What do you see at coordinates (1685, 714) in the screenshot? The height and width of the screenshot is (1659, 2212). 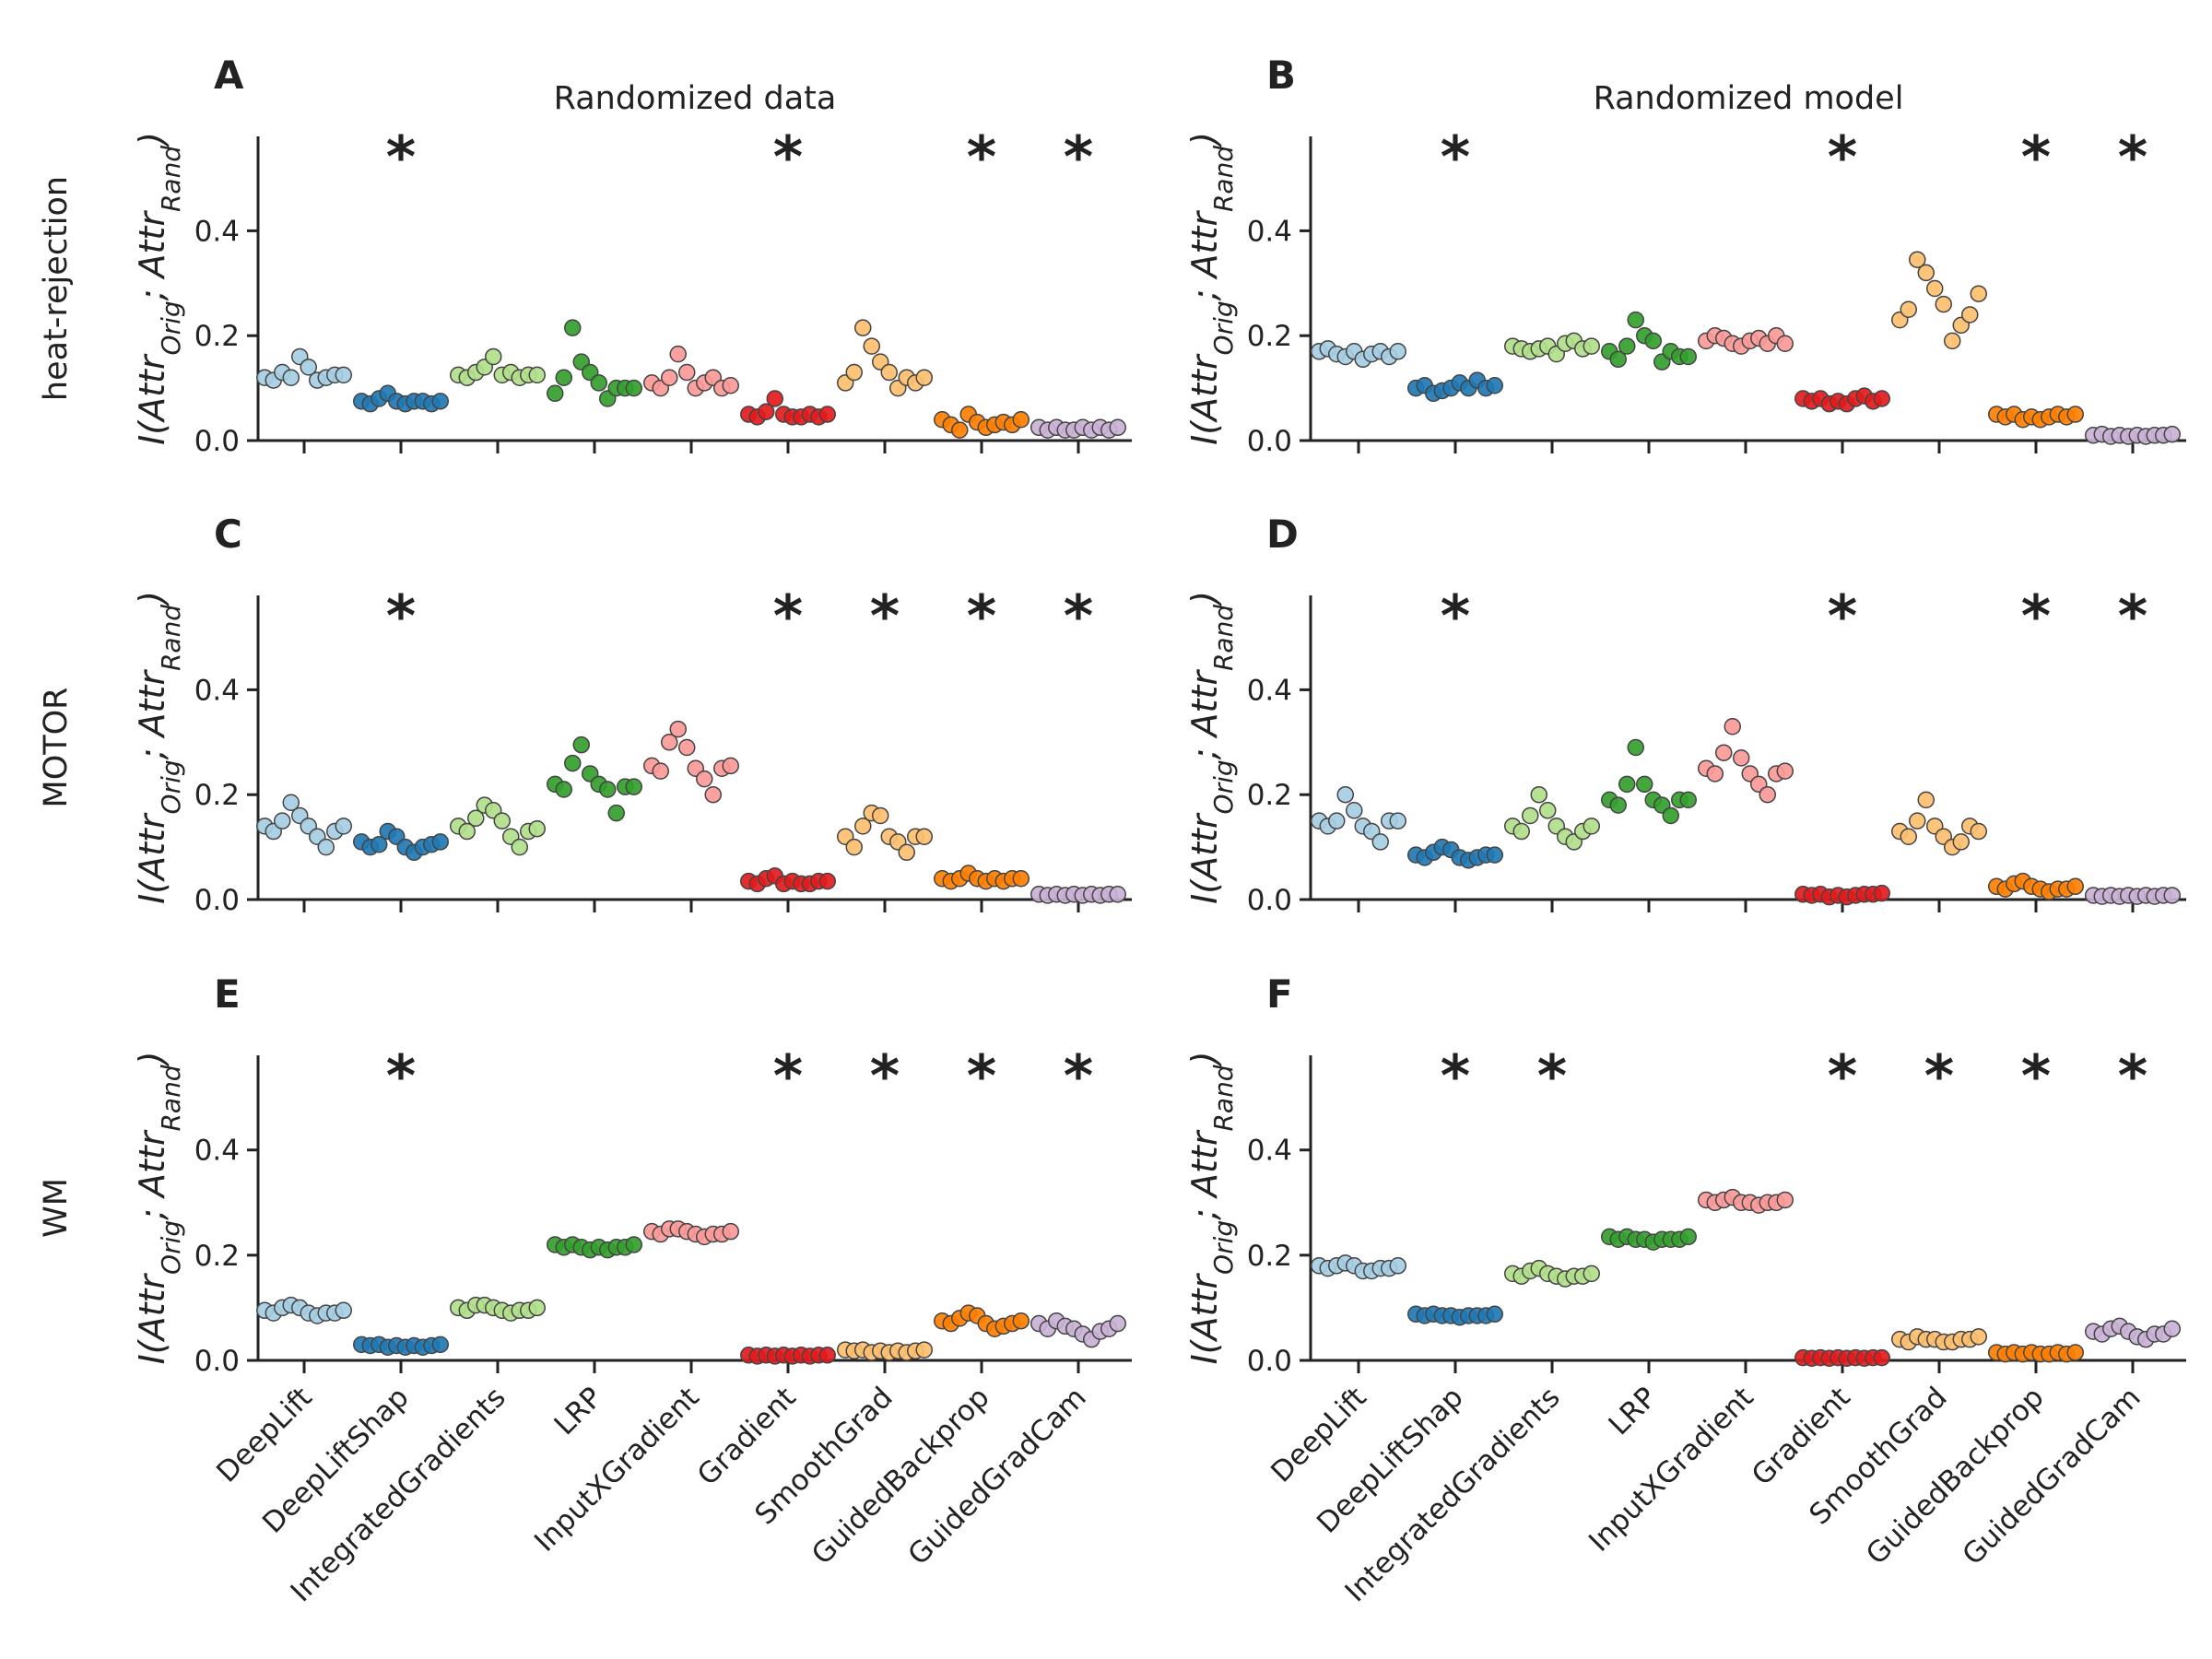 I see `panel-d: D0.00.20.4I(AttrOrig; AttrRand) * * * *` at bounding box center [1685, 714].